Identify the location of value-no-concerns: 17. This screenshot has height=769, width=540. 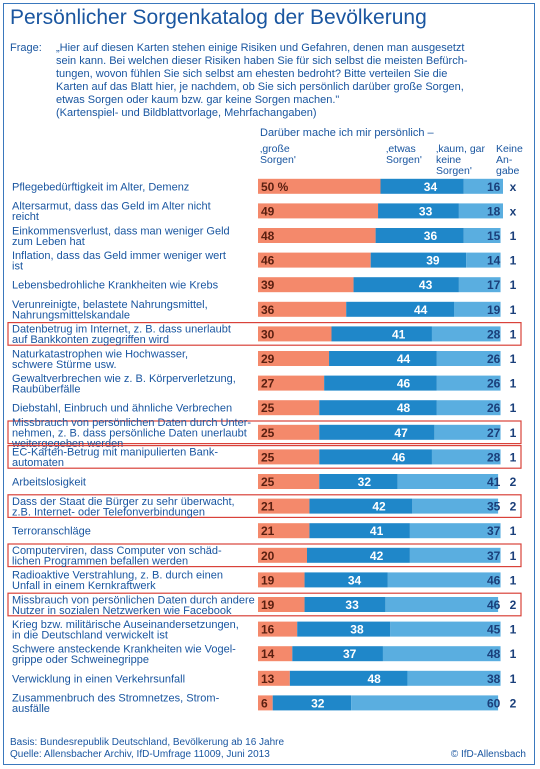
(494, 285).